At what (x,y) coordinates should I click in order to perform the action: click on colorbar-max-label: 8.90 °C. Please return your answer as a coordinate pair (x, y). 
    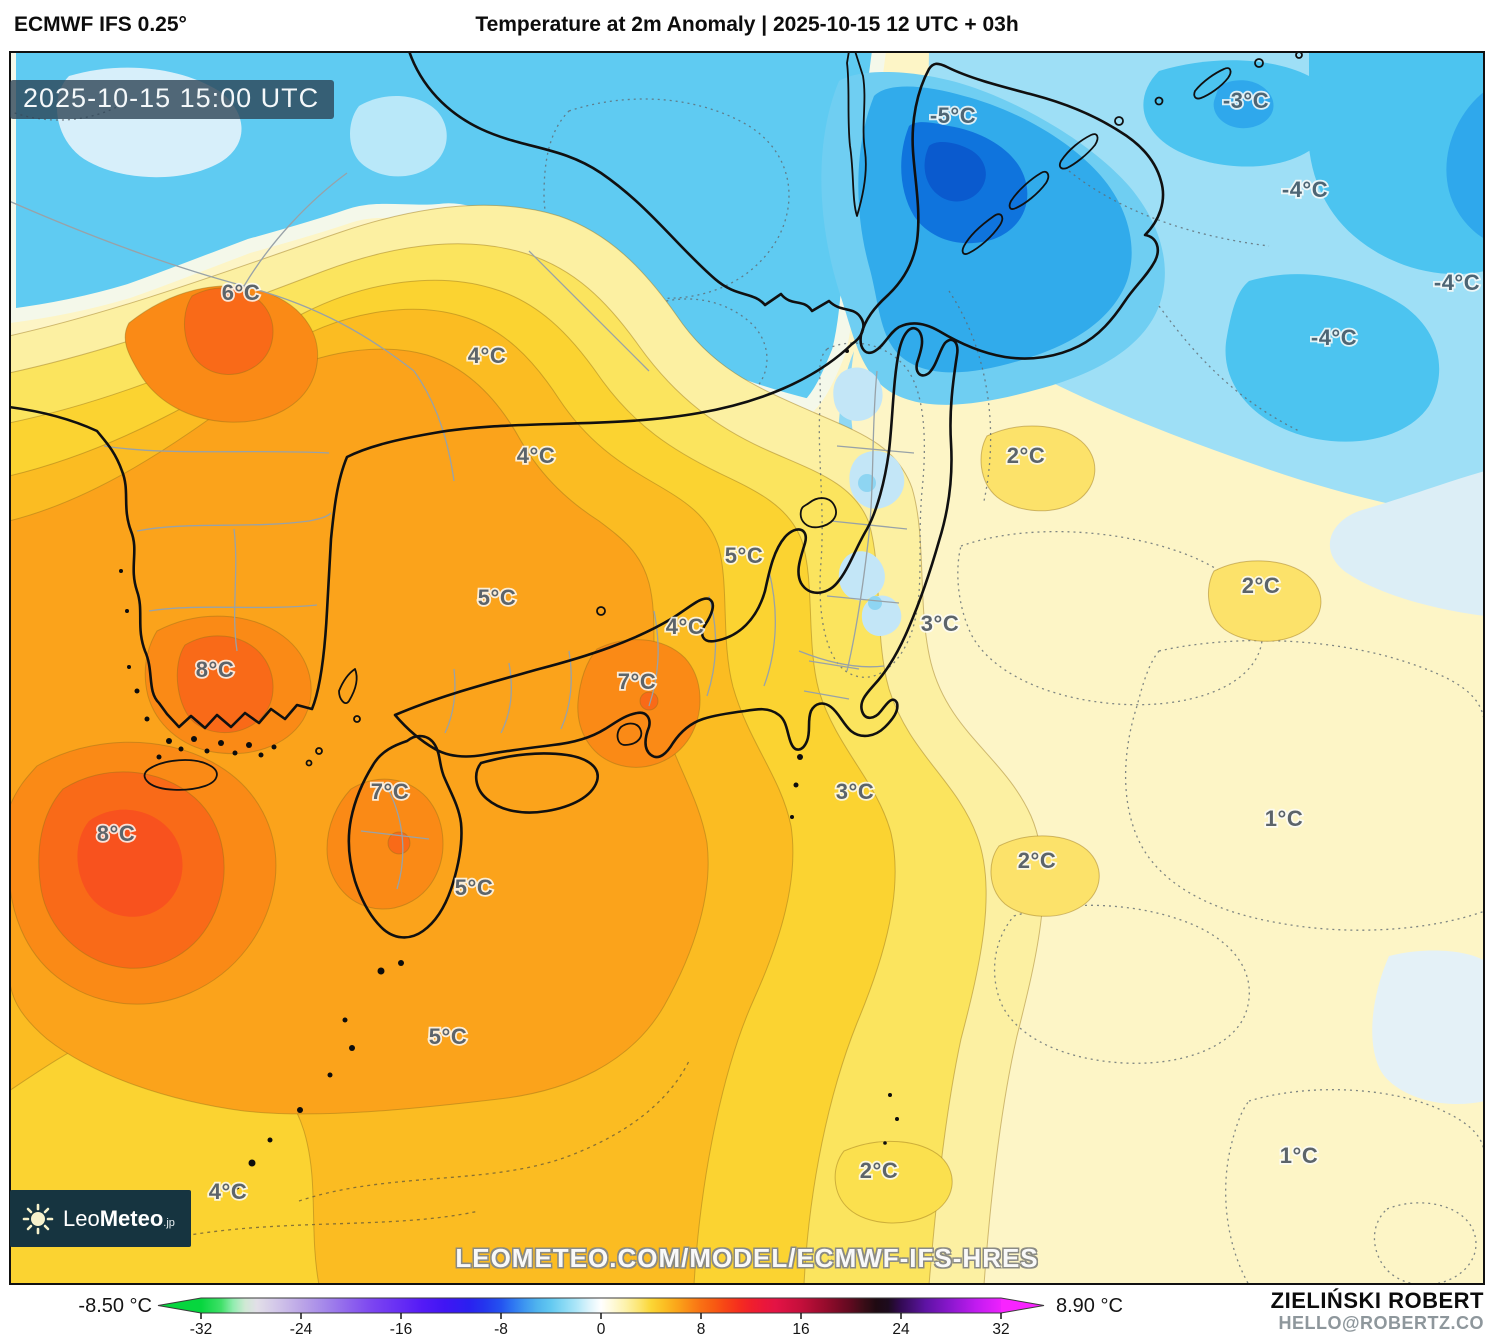
    Looking at the image, I should click on (1089, 1306).